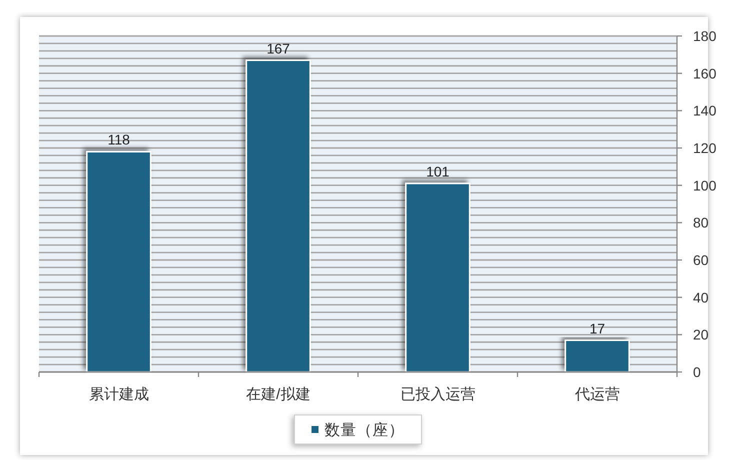 The image size is (750, 473). What do you see at coordinates (597, 394) in the screenshot?
I see `x-tick-label: 代运营` at bounding box center [597, 394].